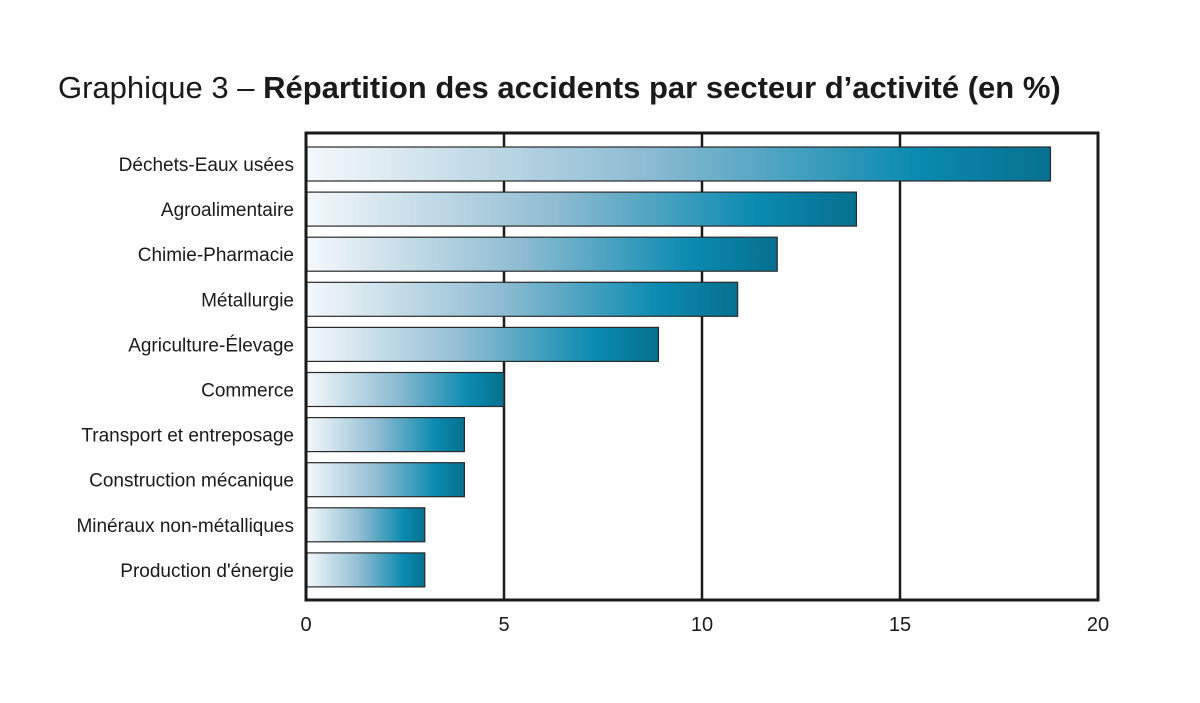 The image size is (1200, 703). What do you see at coordinates (216, 255) in the screenshot?
I see `category-label: Chimie-Pharmacie` at bounding box center [216, 255].